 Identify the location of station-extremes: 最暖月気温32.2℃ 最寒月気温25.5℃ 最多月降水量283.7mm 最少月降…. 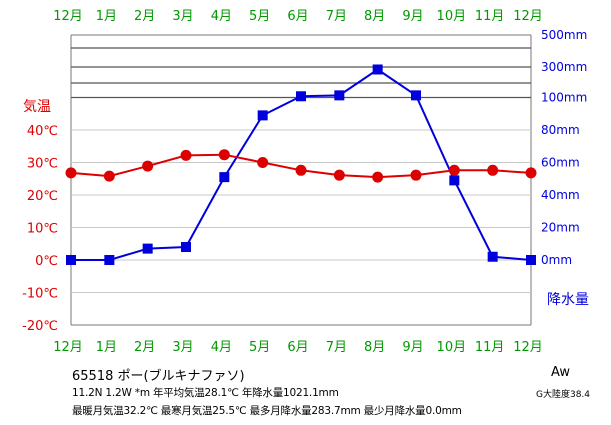
(267, 411).